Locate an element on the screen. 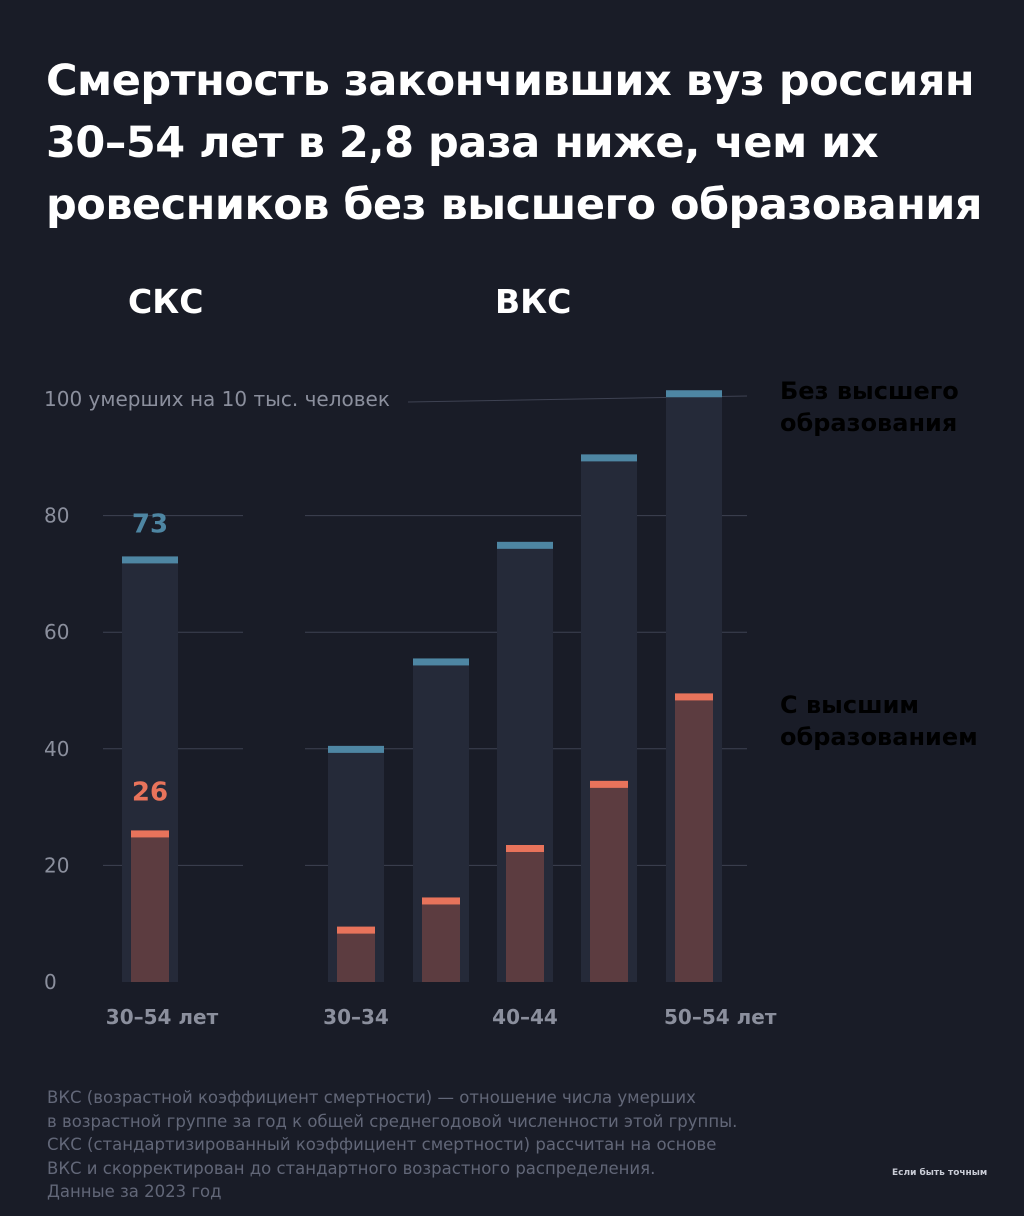 The width and height of the screenshot is (1024, 1216). section-label-sks: СКС is located at coordinates (166, 301).